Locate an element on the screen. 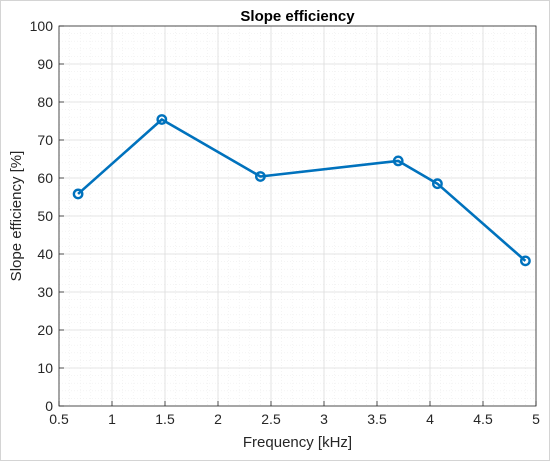 The width and height of the screenshot is (550, 461). x-tick-label: 1 is located at coordinates (112, 419).